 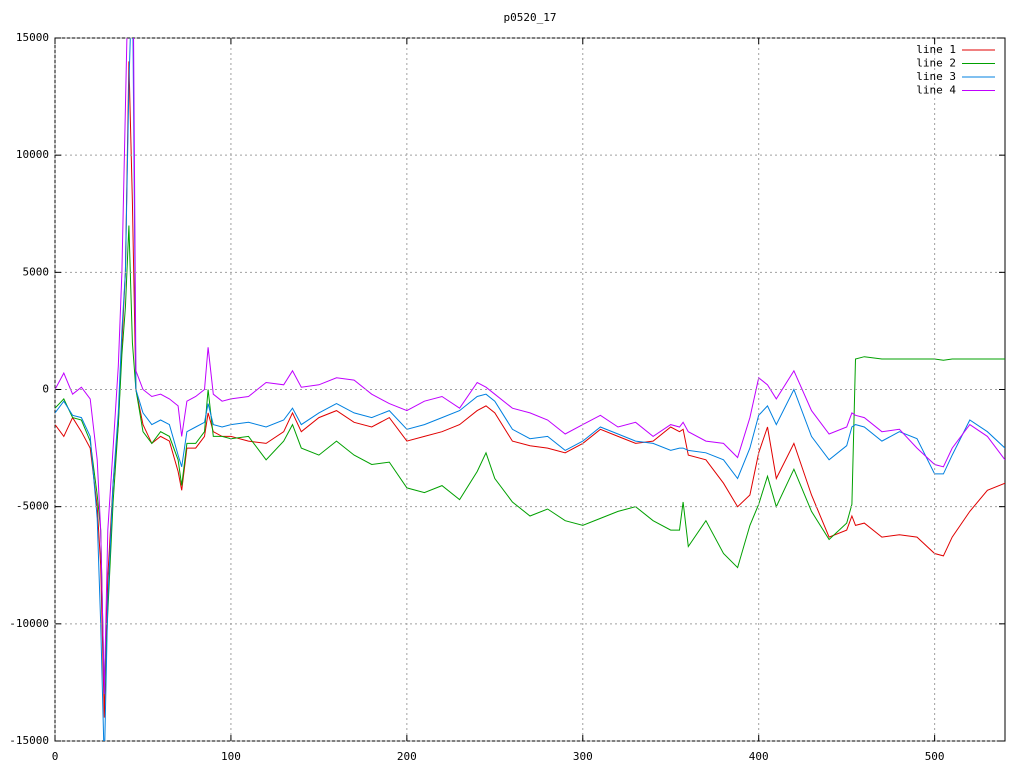 I want to click on y-tick-label: -10000, so click(x=29, y=623).